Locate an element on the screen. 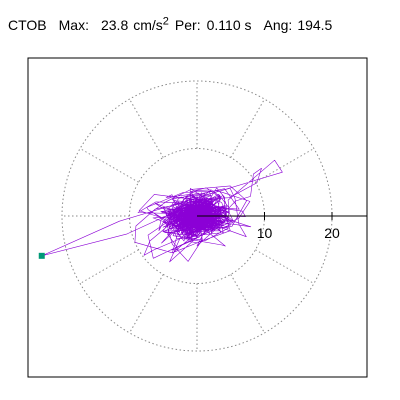 The image size is (400, 400). period-label: Per: is located at coordinates (187, 25).